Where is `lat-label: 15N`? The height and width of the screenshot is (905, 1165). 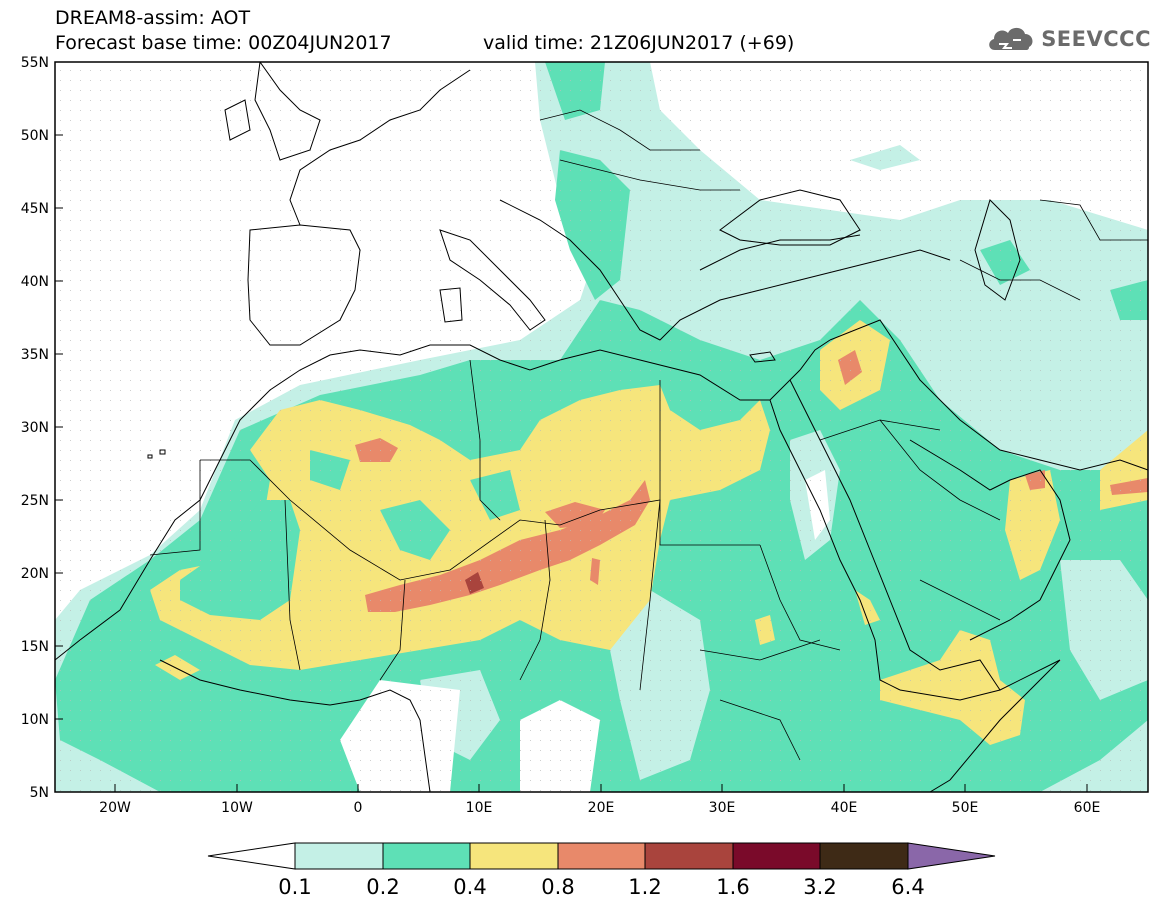
lat-label: 15N is located at coordinates (35, 647).